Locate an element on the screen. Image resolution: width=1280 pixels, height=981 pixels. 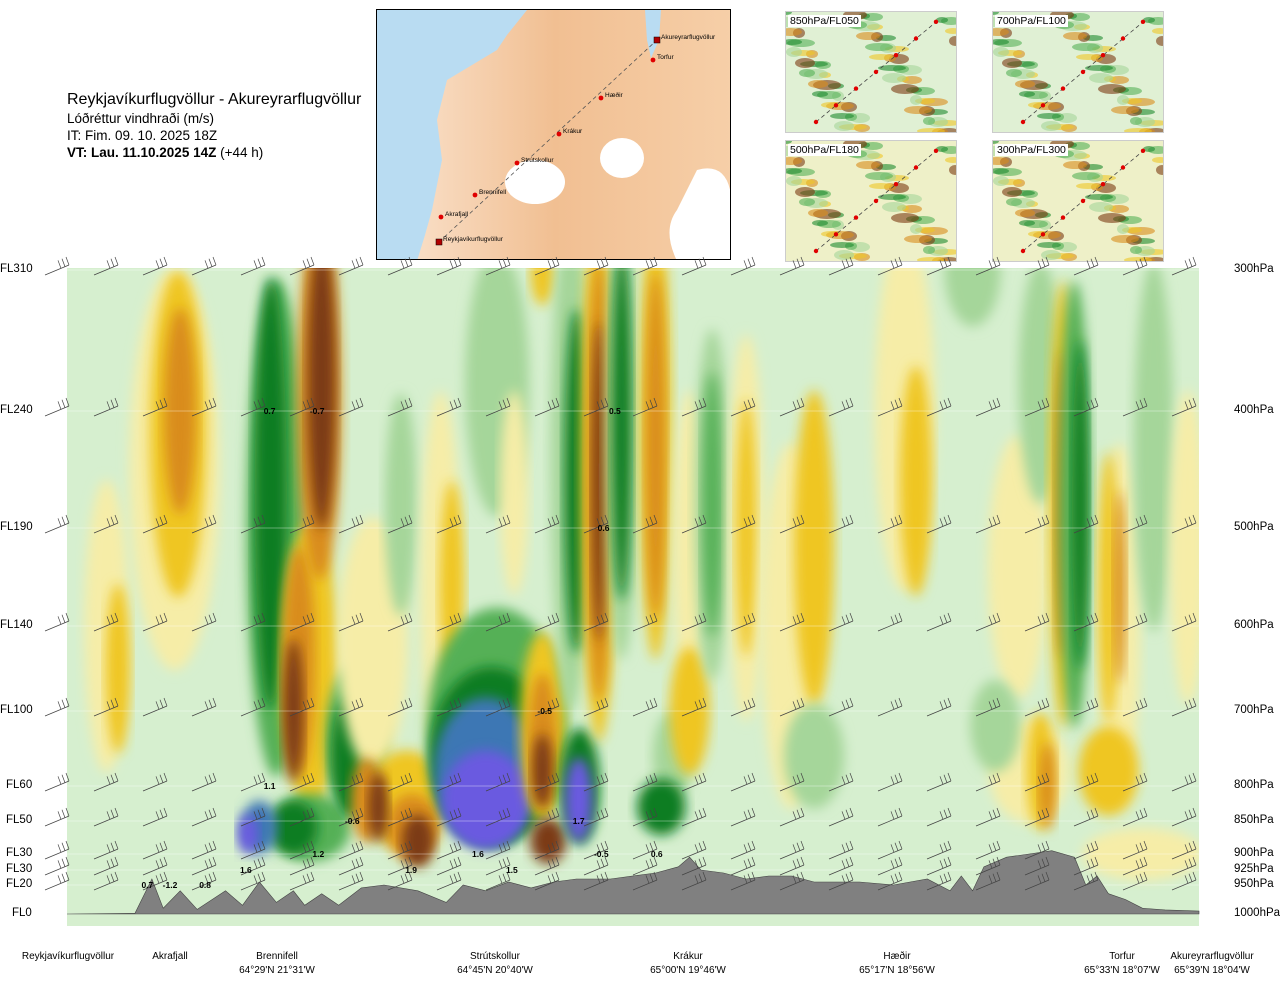
field-value-label: 1.9 is located at coordinates (411, 870).